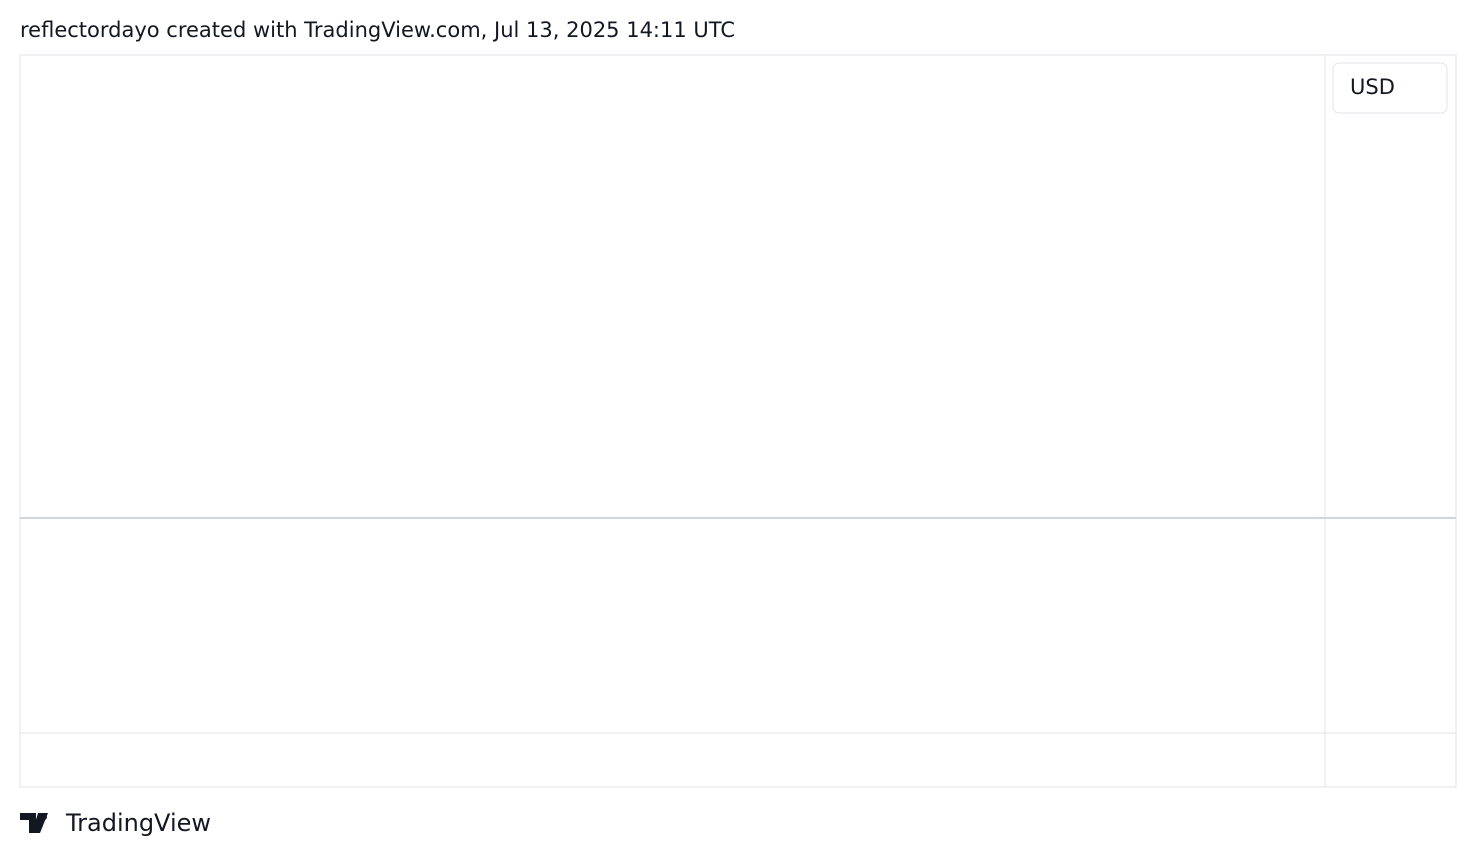 This screenshot has height=858, width=1476. I want to click on currency-button, so click(1390, 88).